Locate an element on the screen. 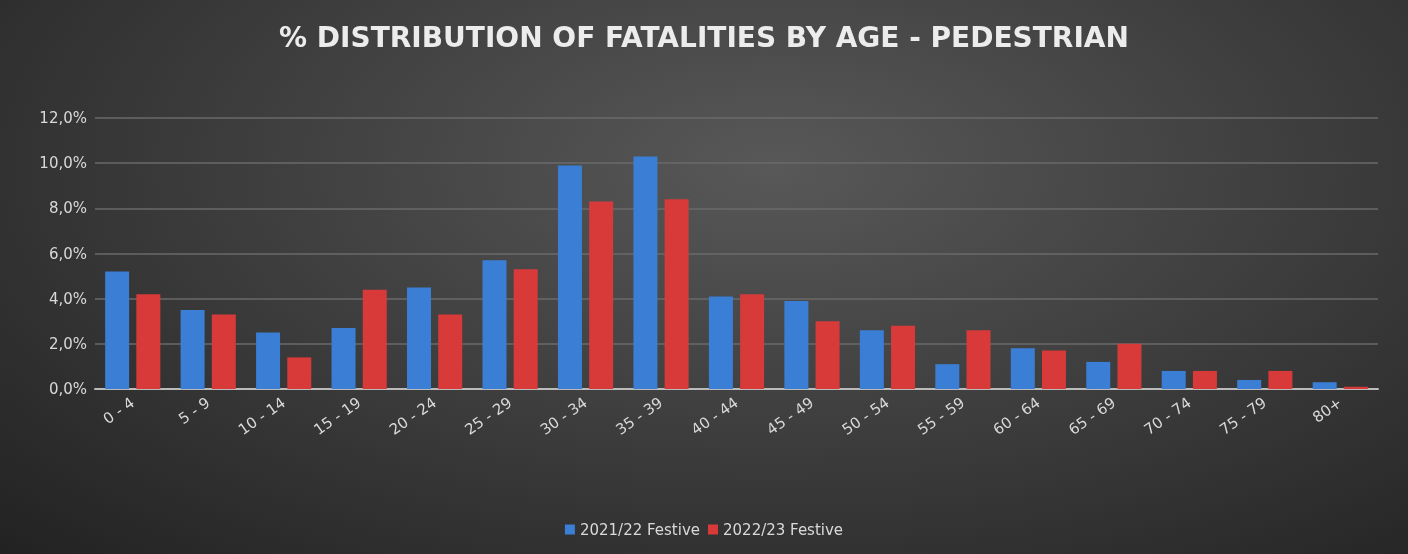 The height and width of the screenshot is (554, 1408). x-tick-label: 40 - 44 is located at coordinates (714, 416).